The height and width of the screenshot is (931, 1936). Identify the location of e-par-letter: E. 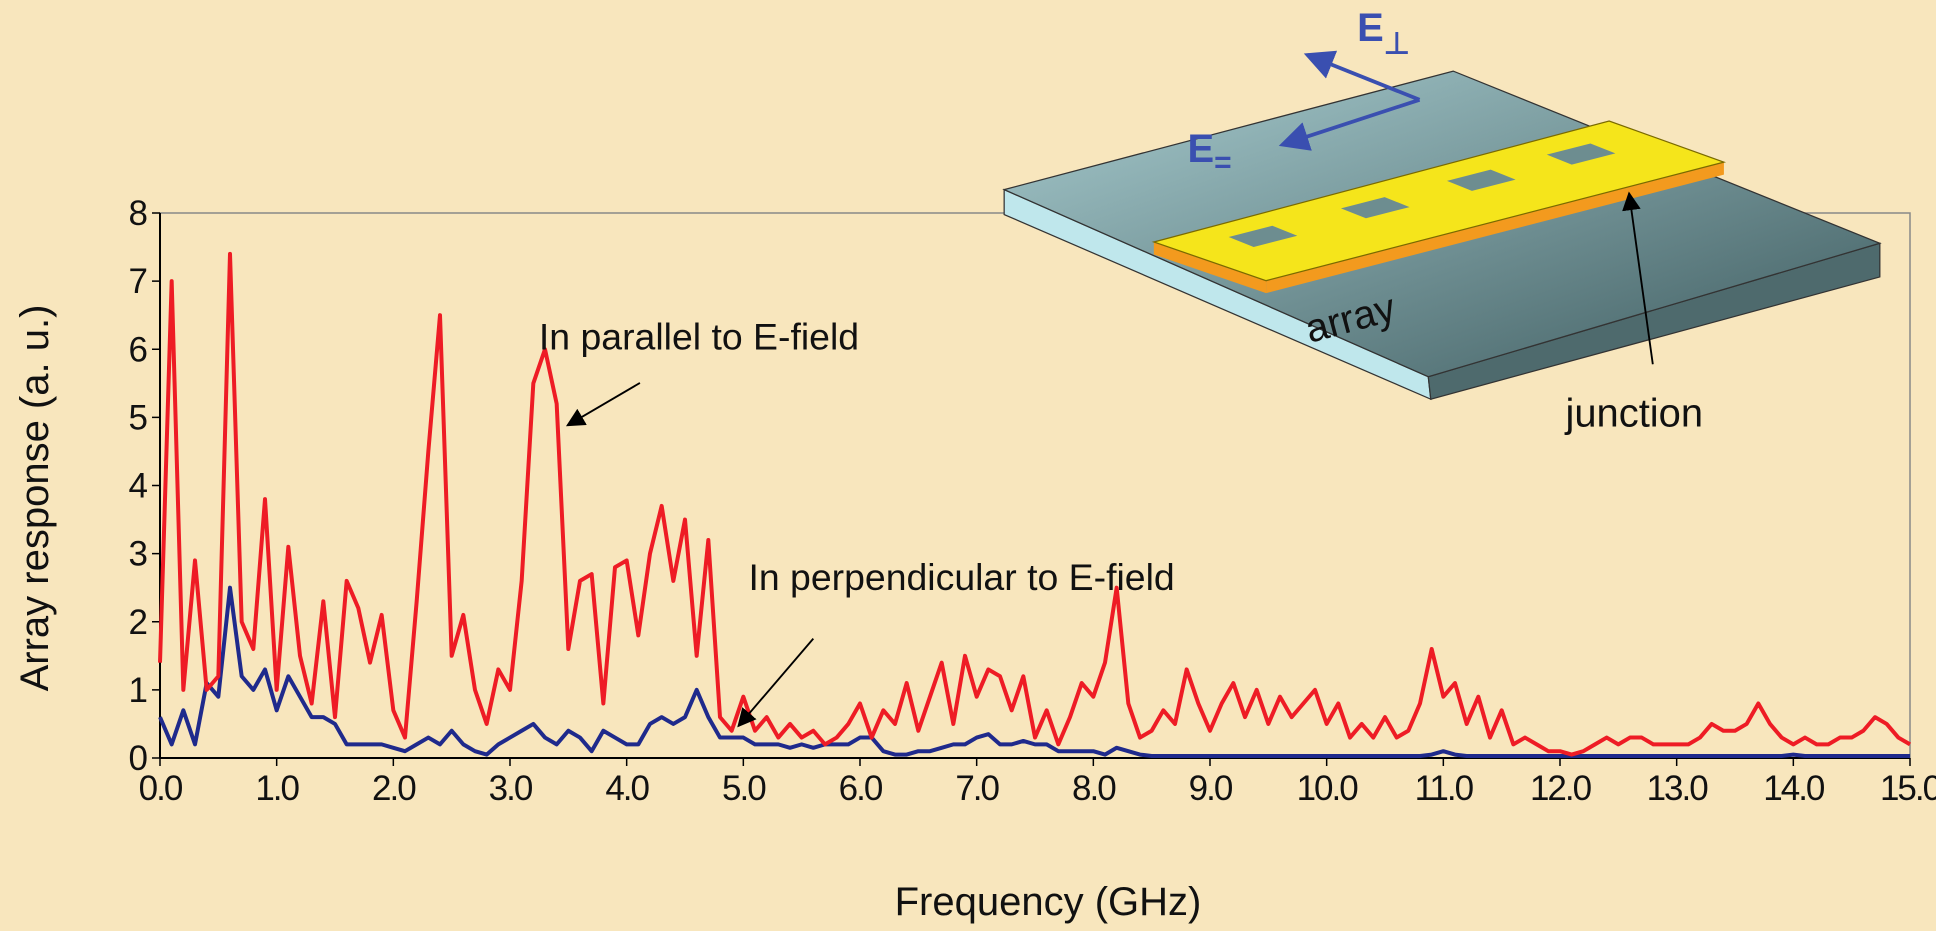
(1201, 149).